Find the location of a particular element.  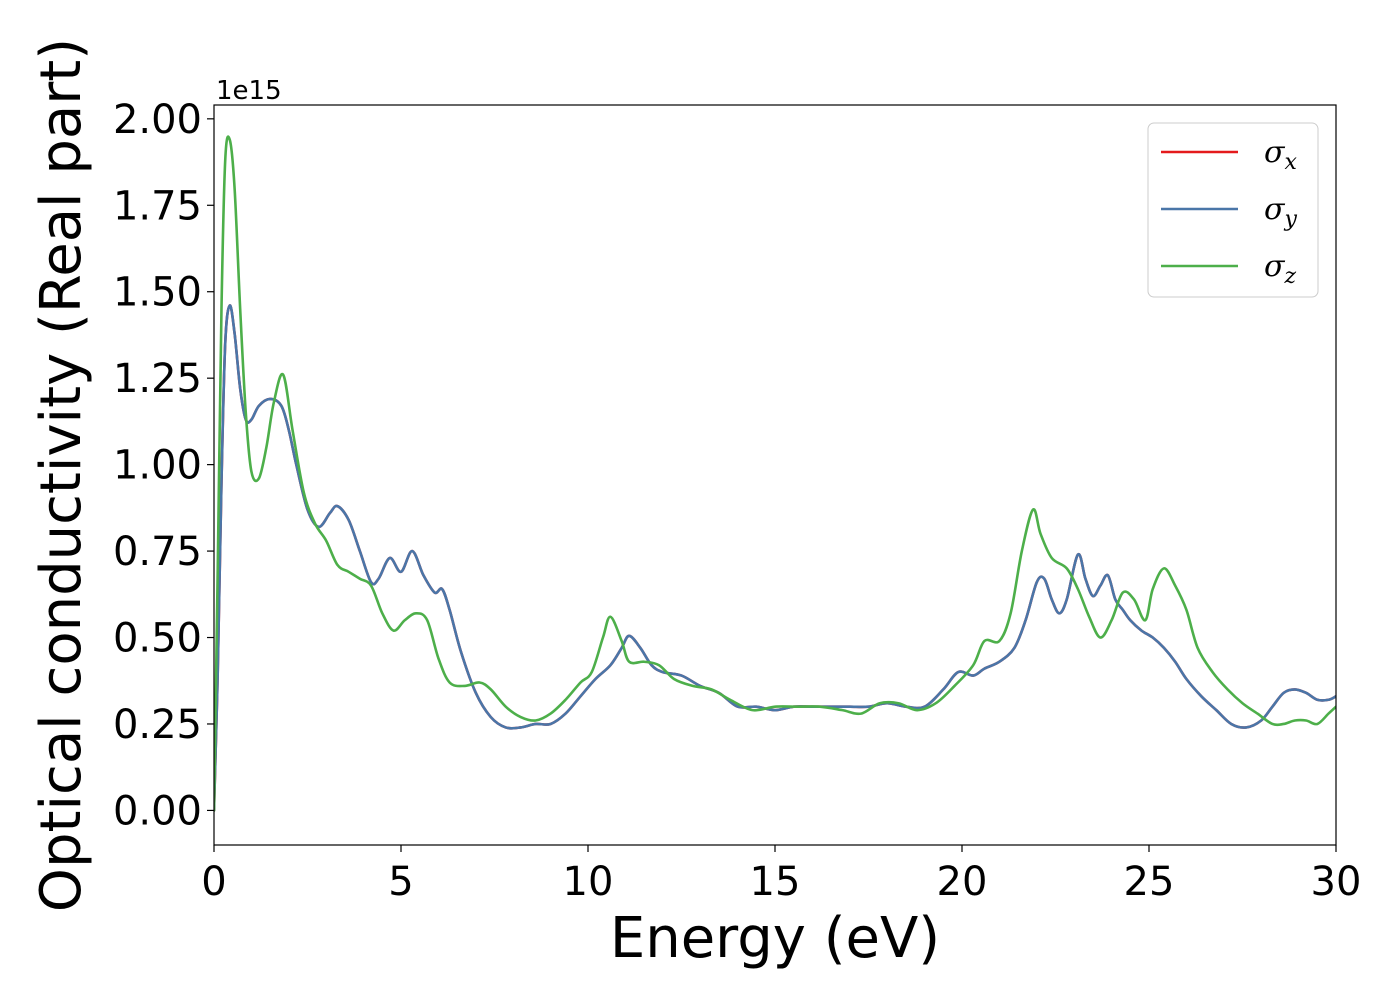

x-axis-label: Energy (eV) is located at coordinates (775, 938).